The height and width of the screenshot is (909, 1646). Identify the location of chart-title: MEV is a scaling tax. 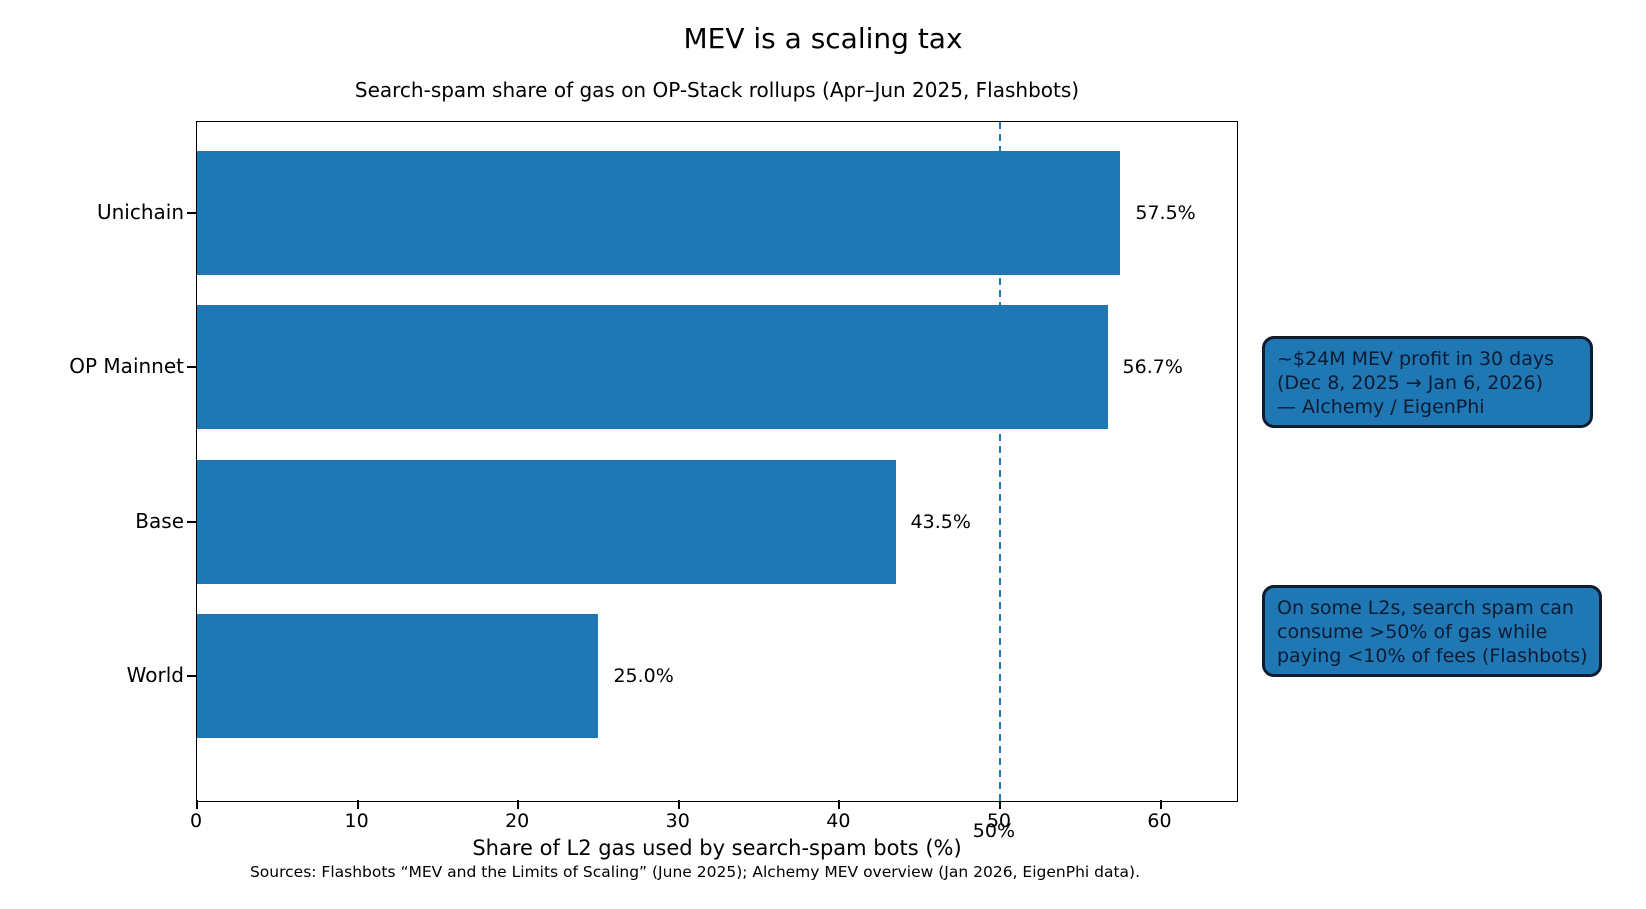
(823, 38).